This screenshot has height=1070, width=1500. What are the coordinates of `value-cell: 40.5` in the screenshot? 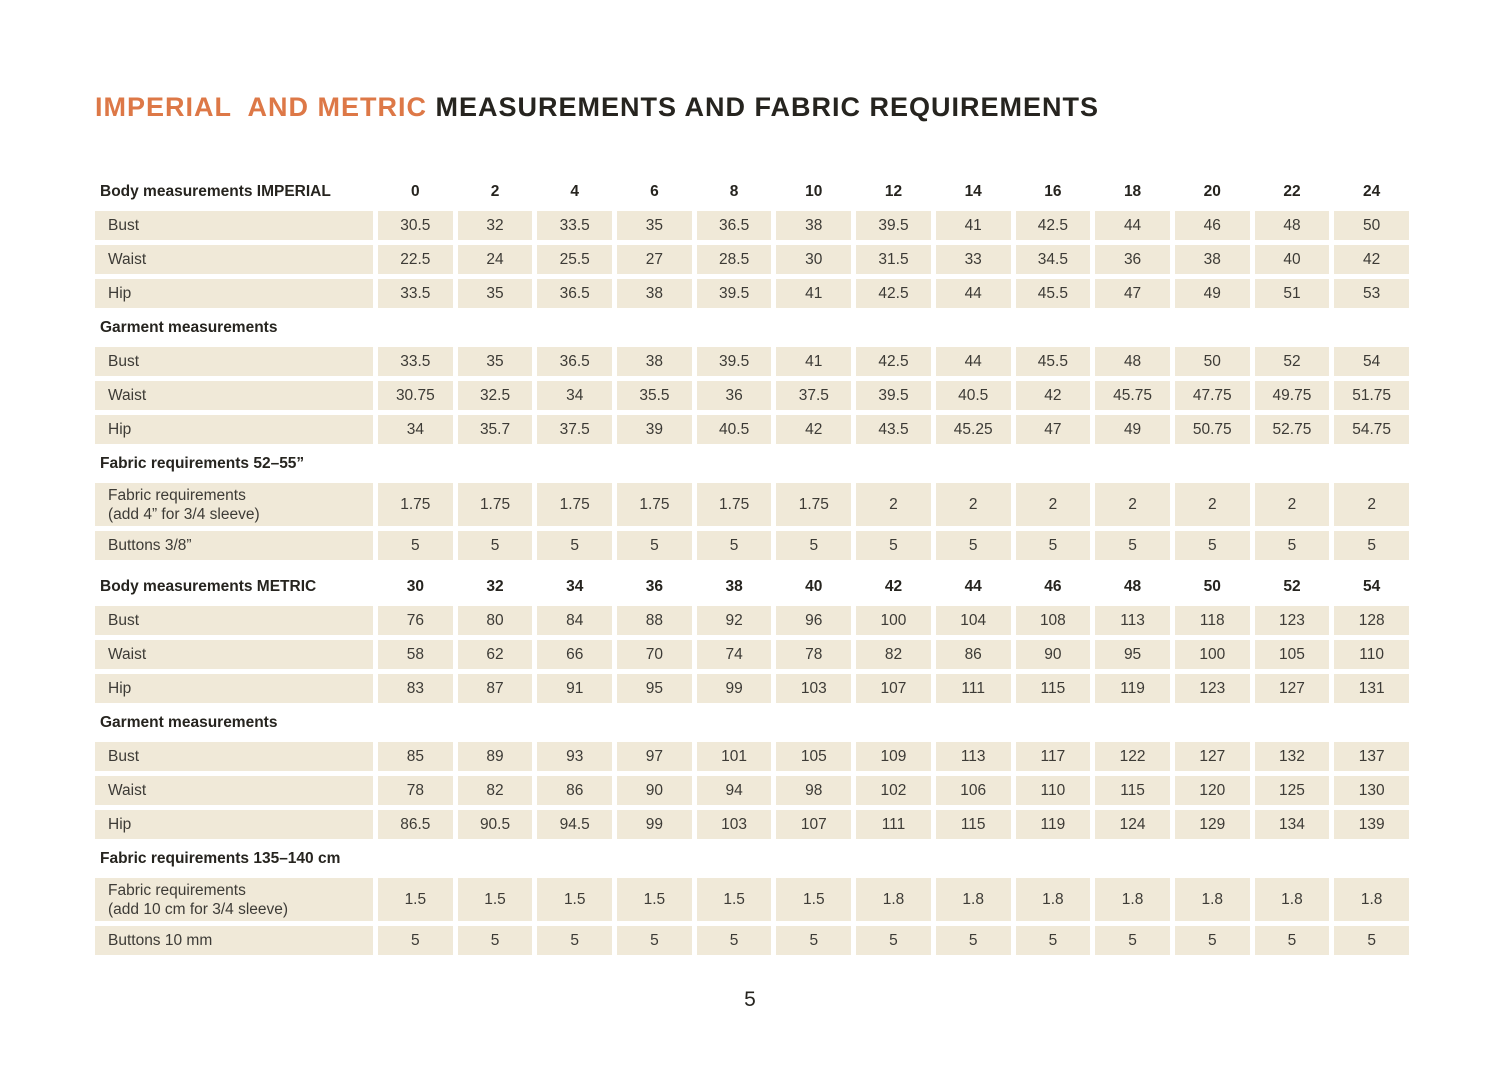 It's located at (734, 429).